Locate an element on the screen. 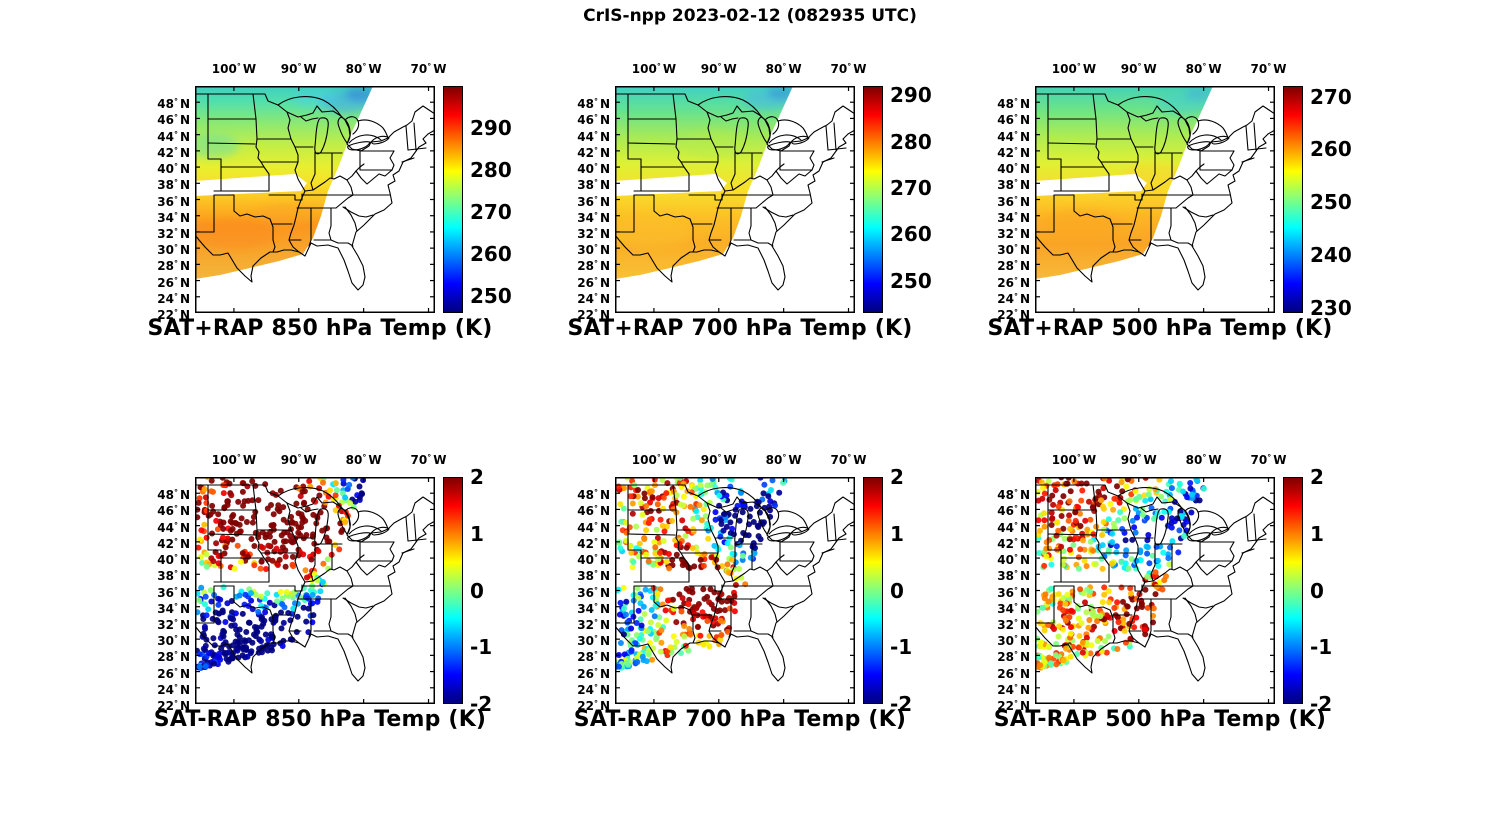  tick-text: 90 is located at coordinates (709, 69).